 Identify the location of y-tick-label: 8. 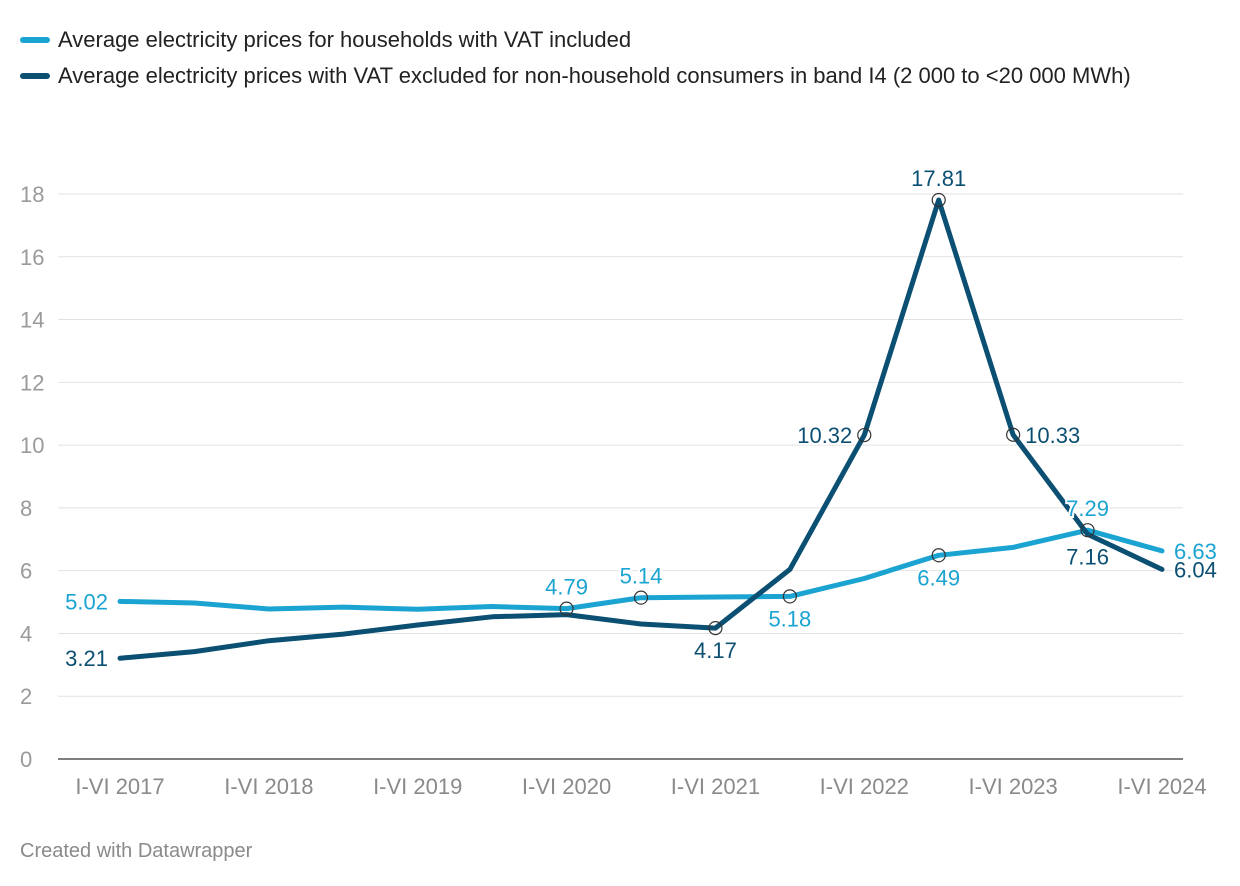
(26, 508).